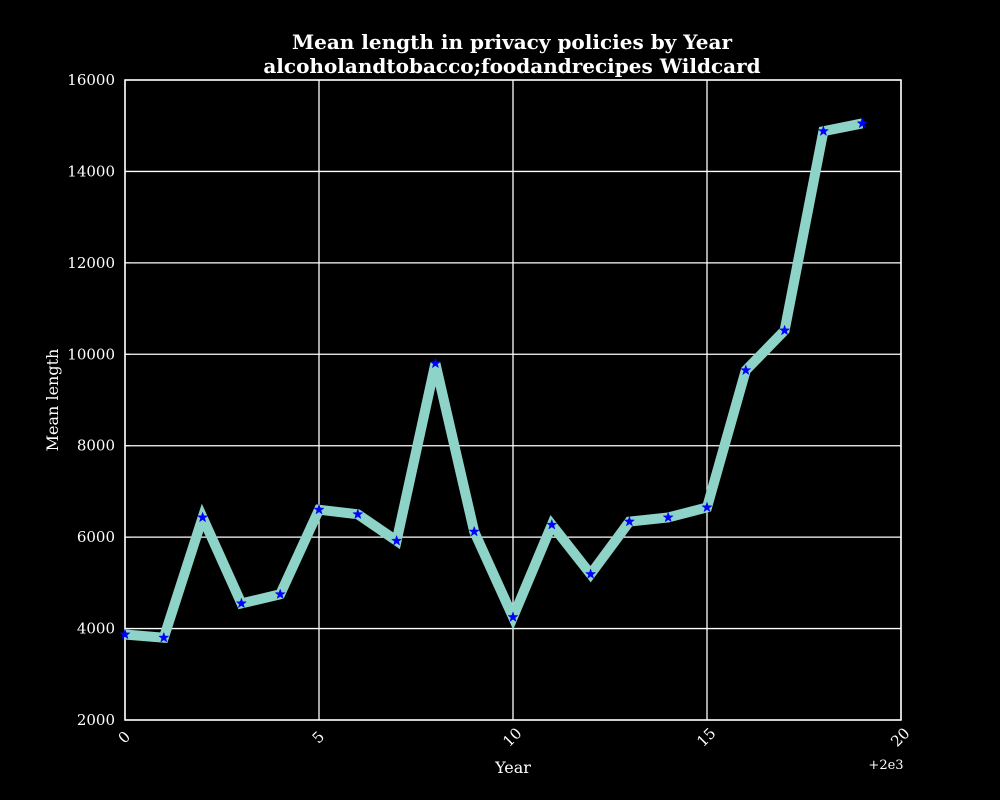 This screenshot has height=800, width=1000. Describe the element at coordinates (91, 354) in the screenshot. I see `y-tick-label: 10000` at that location.